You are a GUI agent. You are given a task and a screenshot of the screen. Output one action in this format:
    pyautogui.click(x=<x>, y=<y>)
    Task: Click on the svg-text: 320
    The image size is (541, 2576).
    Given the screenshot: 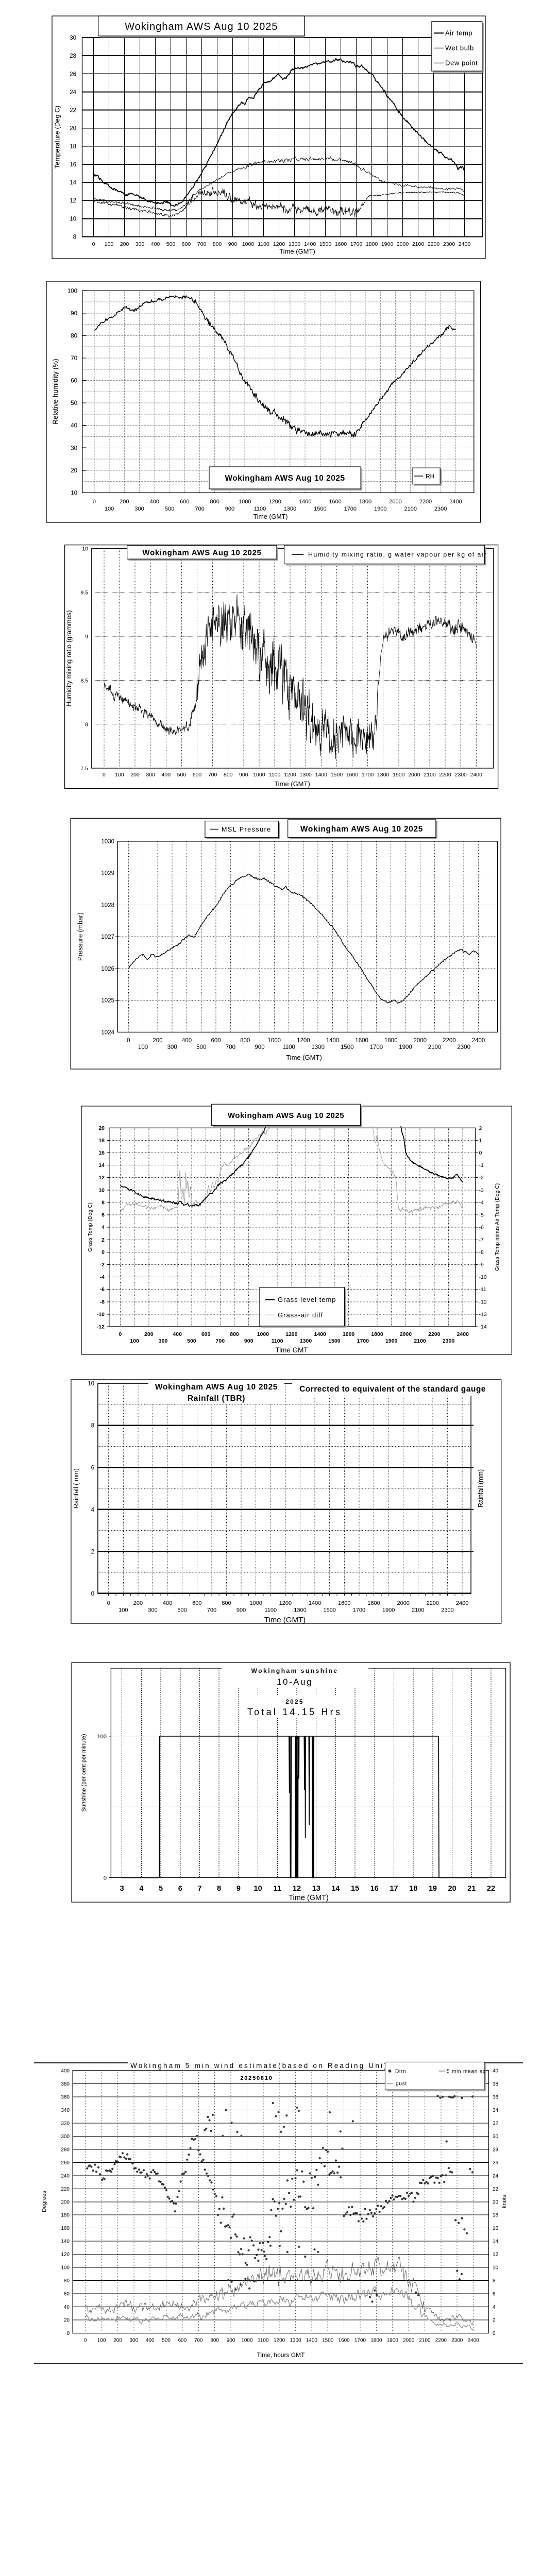 What is the action you would take?
    pyautogui.click(x=65, y=2123)
    